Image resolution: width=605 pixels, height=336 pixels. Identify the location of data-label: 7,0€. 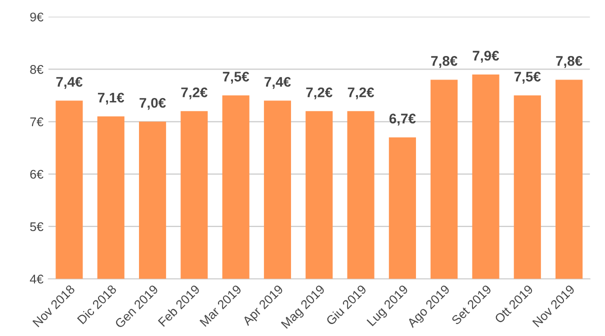
(153, 104).